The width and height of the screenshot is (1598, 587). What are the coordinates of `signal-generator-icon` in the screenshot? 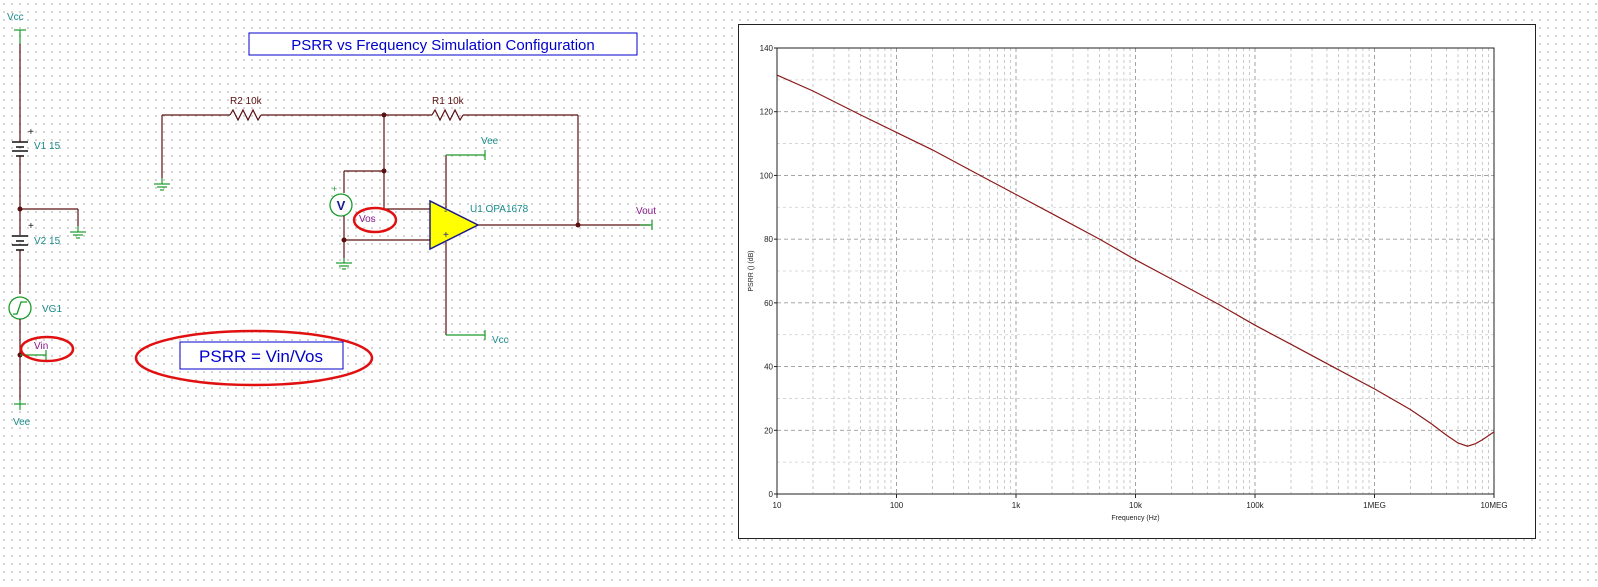 It's located at (20, 308).